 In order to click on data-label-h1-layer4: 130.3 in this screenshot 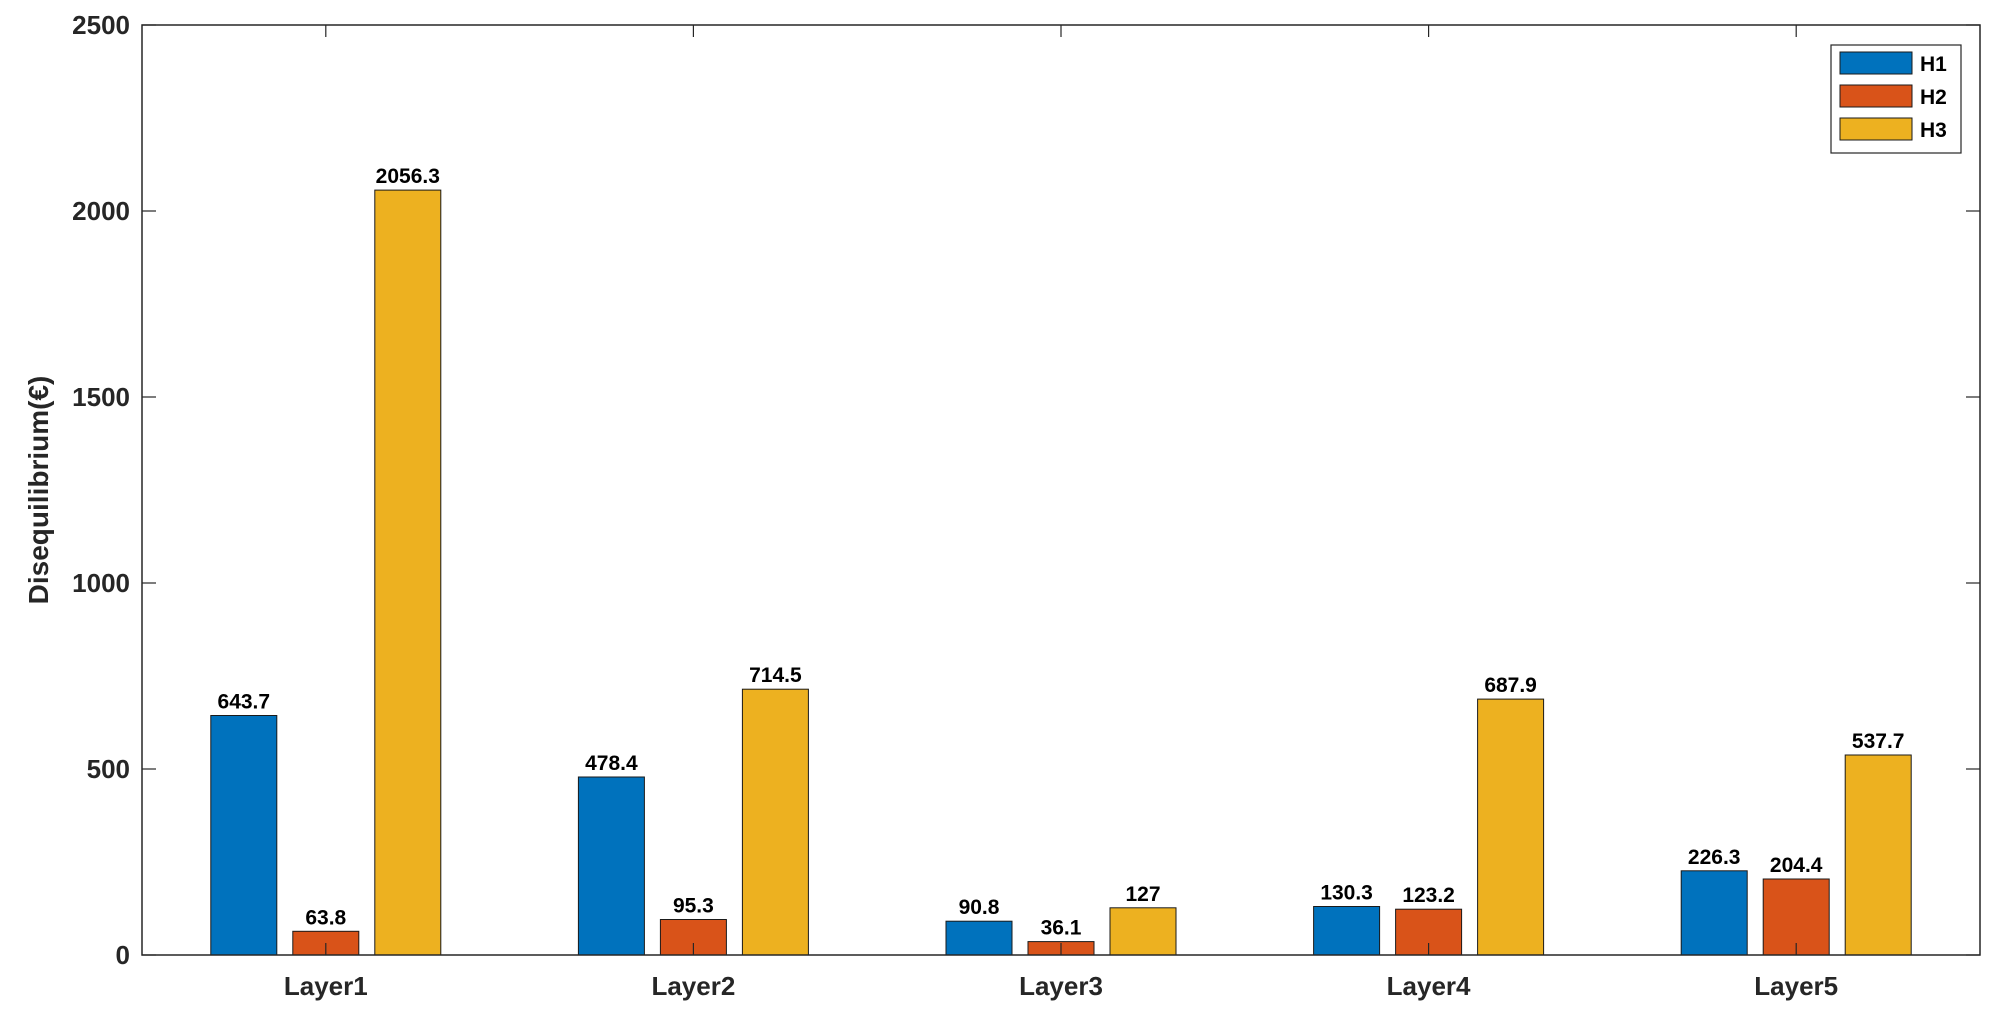, I will do `click(1346, 893)`.